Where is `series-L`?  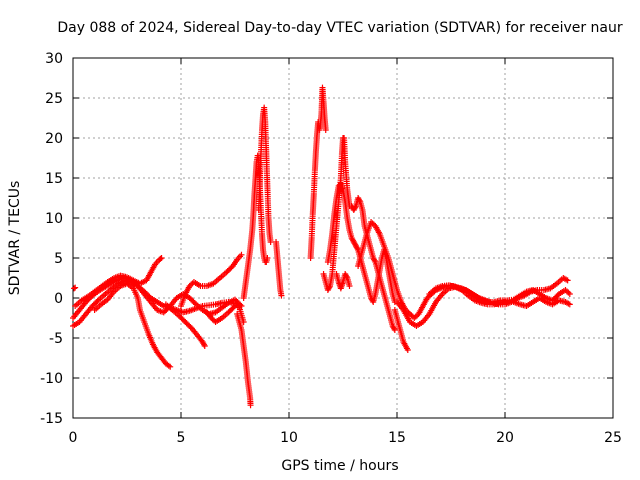
series-L is located at coordinates (318, 172).